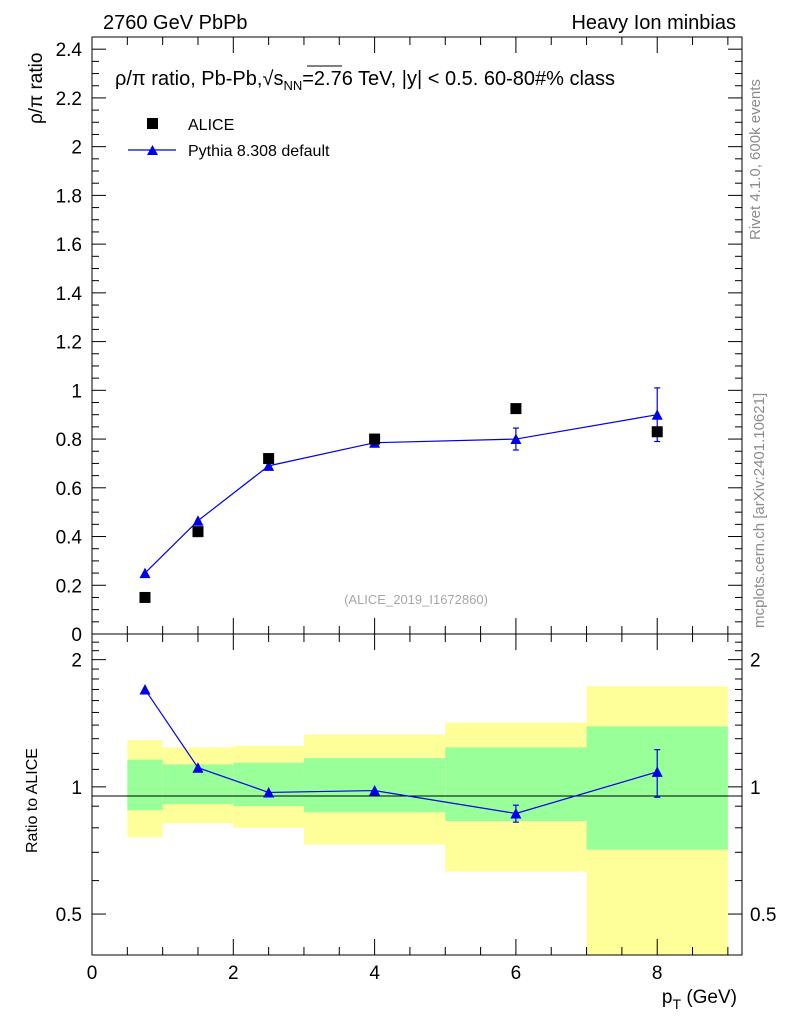 This screenshot has width=786, height=1024. Describe the element at coordinates (416, 599) in the screenshot. I see `analysis-watermark: (ALICE_2019_I1672860)` at that location.